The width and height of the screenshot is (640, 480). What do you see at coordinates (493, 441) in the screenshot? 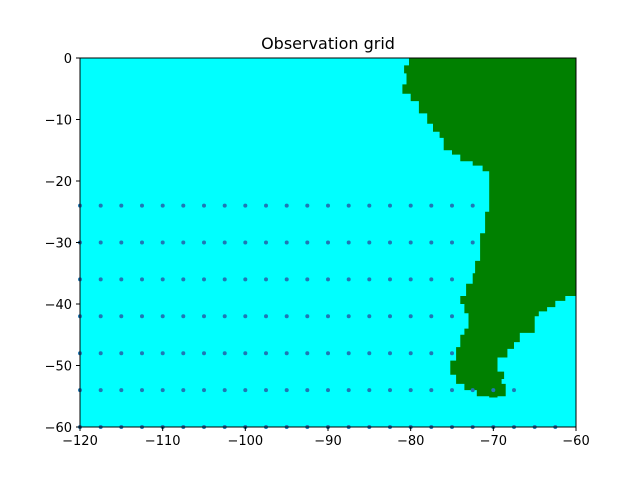
I see `x-tick-label: −70` at bounding box center [493, 441].